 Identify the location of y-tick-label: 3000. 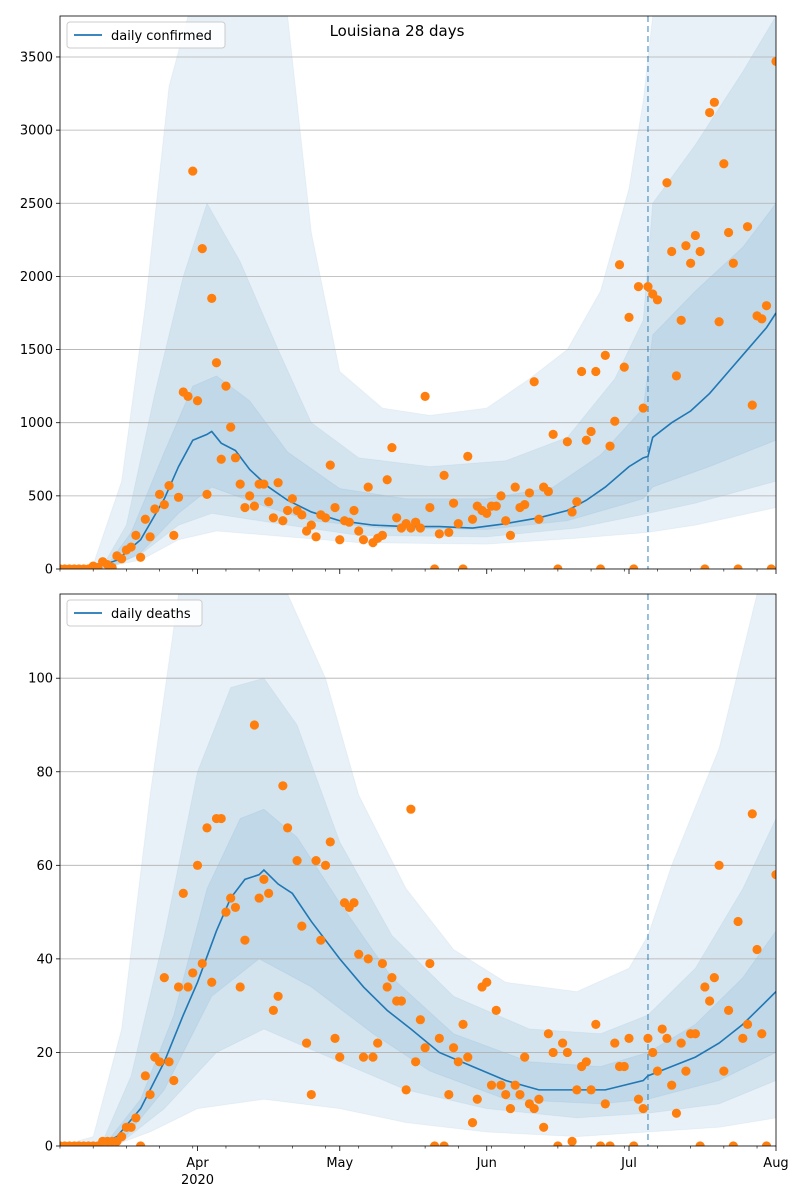
(36, 131).